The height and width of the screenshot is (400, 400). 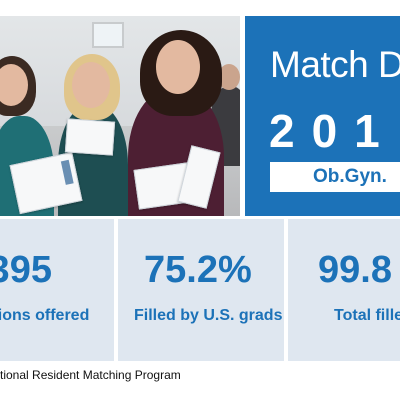 I want to click on stat-value: 75.2%, so click(x=198, y=270).